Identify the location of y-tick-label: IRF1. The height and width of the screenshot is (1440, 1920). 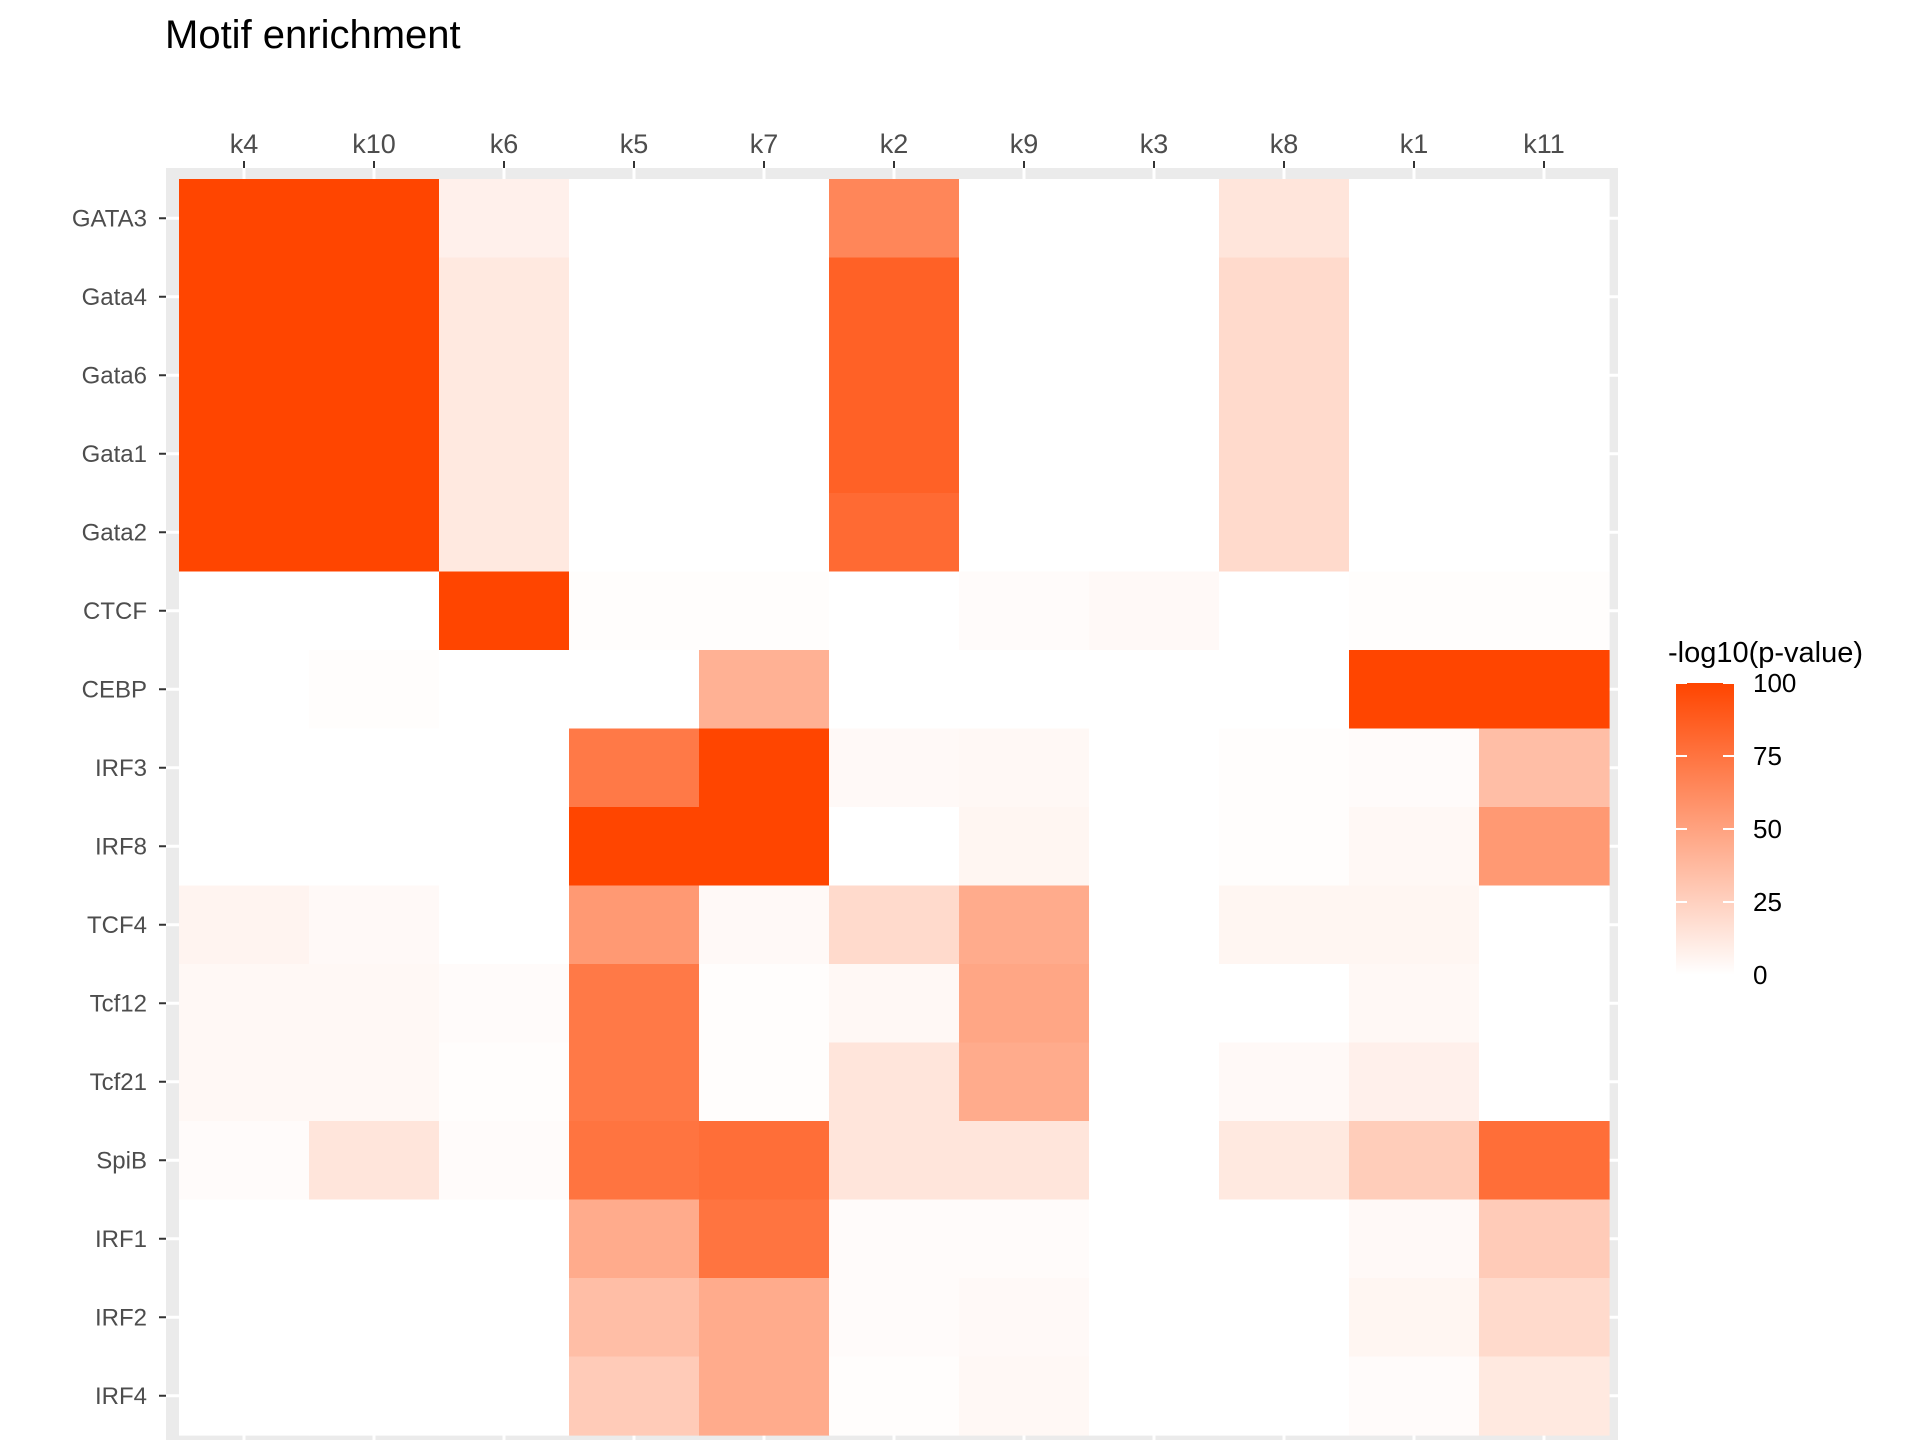
(121, 1239).